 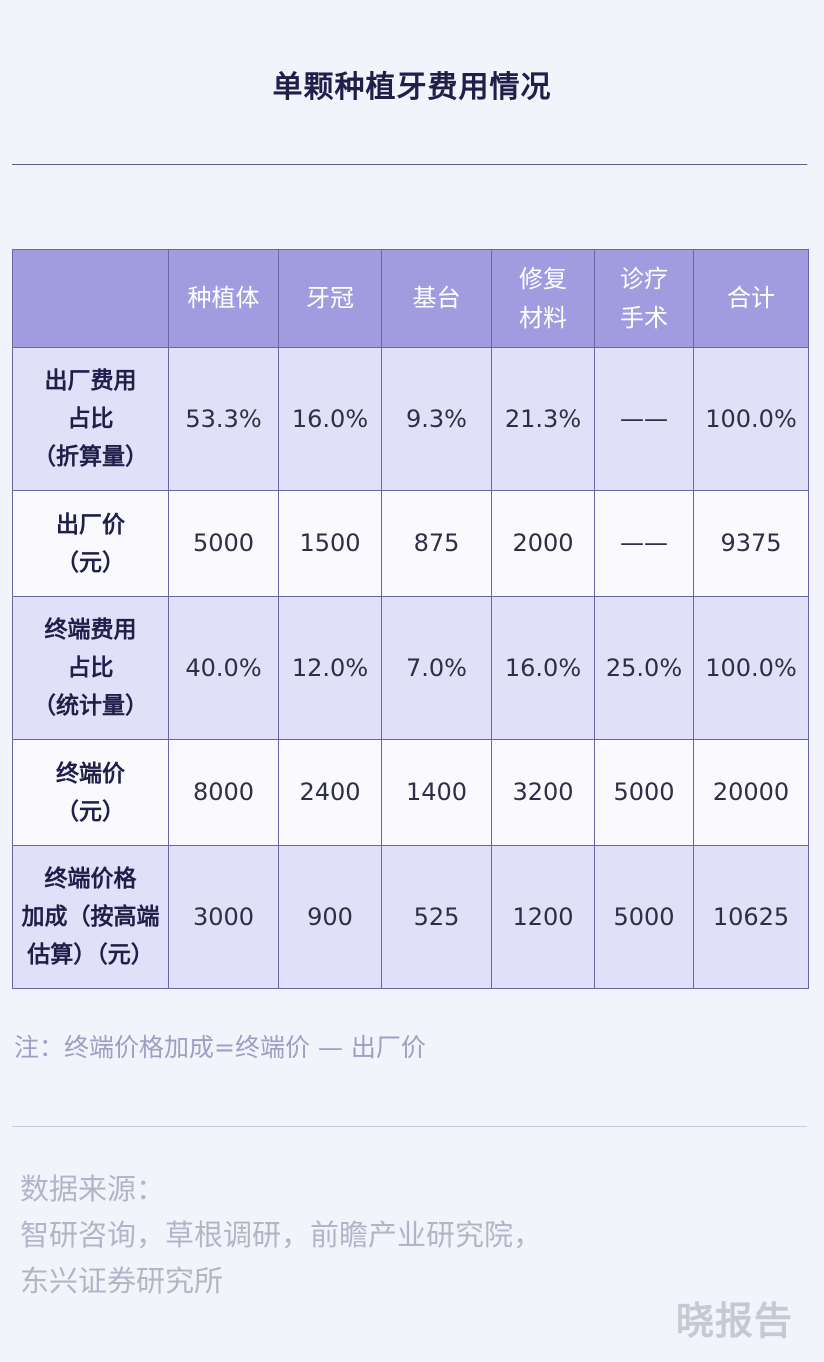 I want to click on row-label-line: （折算量）, so click(x=90, y=457).